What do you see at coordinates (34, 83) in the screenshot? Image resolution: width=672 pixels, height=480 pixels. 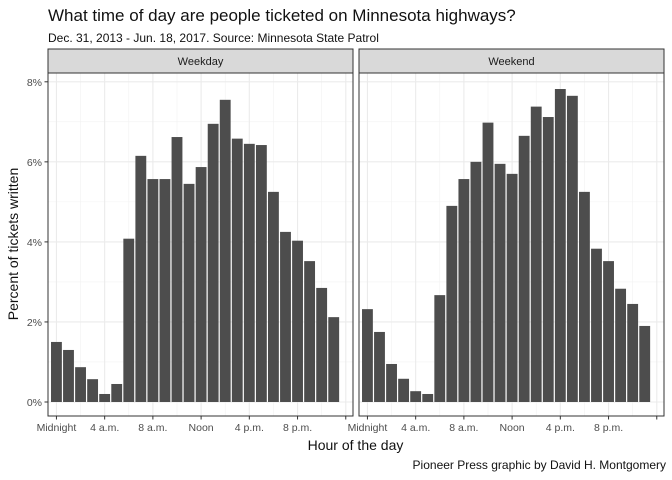 I see `y-tick-label: 8%` at bounding box center [34, 83].